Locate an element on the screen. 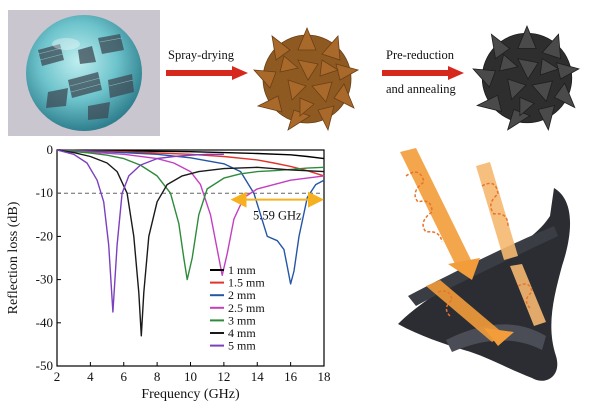 The width and height of the screenshot is (597, 411). legend-label: 3 mm is located at coordinates (242, 320).